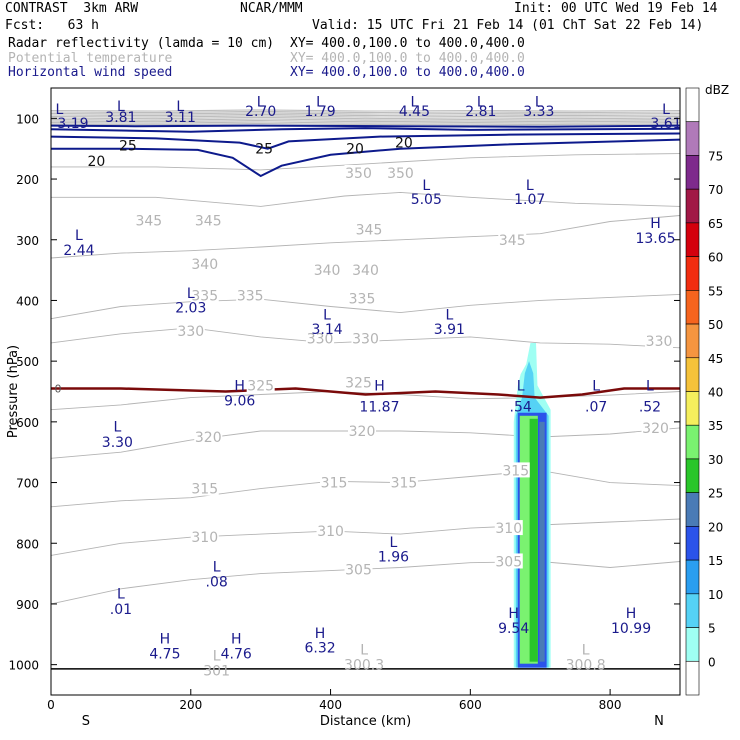 This screenshot has width=740, height=740. I want to click on theta-label: 320, so click(208, 438).